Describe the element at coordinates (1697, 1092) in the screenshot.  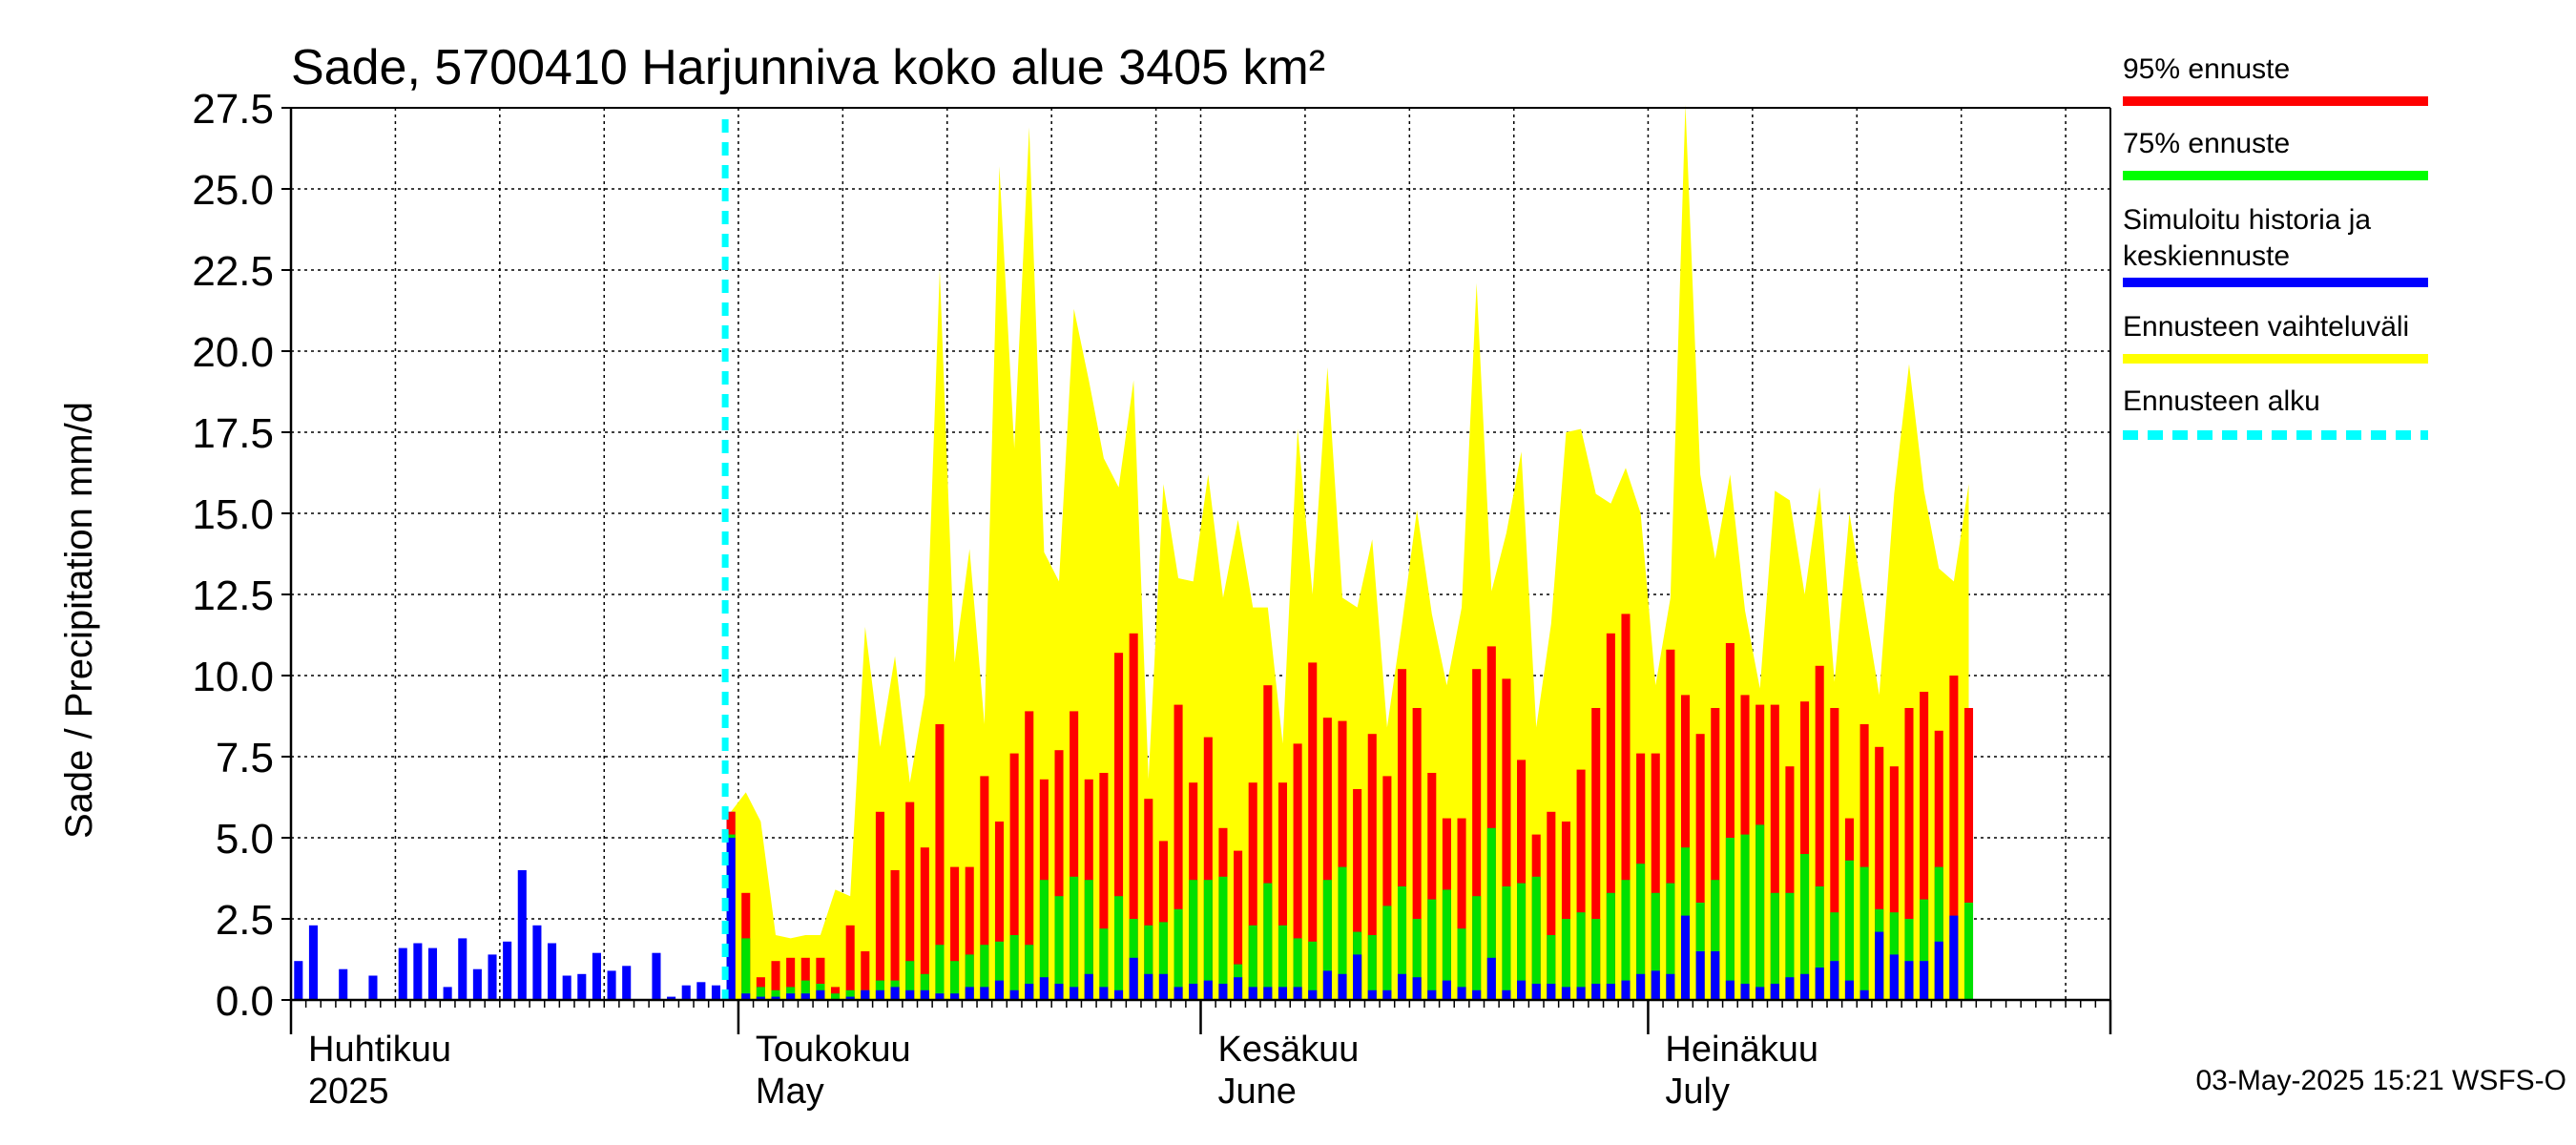
I see `month-label-en: July` at that location.